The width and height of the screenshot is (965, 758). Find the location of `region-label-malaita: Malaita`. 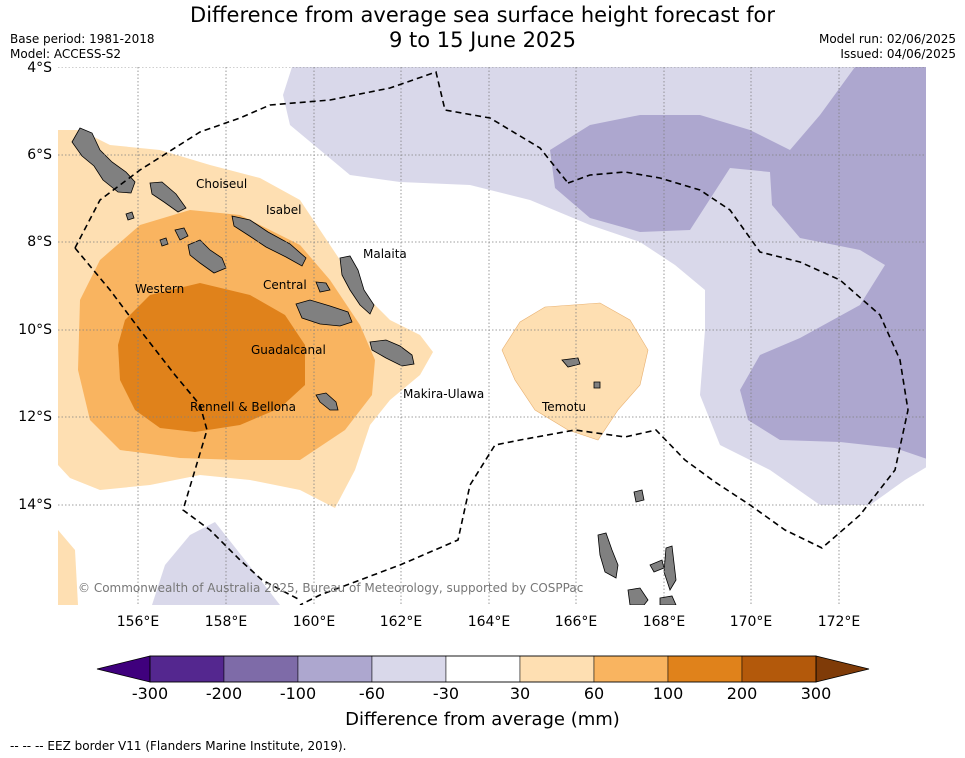

region-label-malaita: Malaita is located at coordinates (385, 254).